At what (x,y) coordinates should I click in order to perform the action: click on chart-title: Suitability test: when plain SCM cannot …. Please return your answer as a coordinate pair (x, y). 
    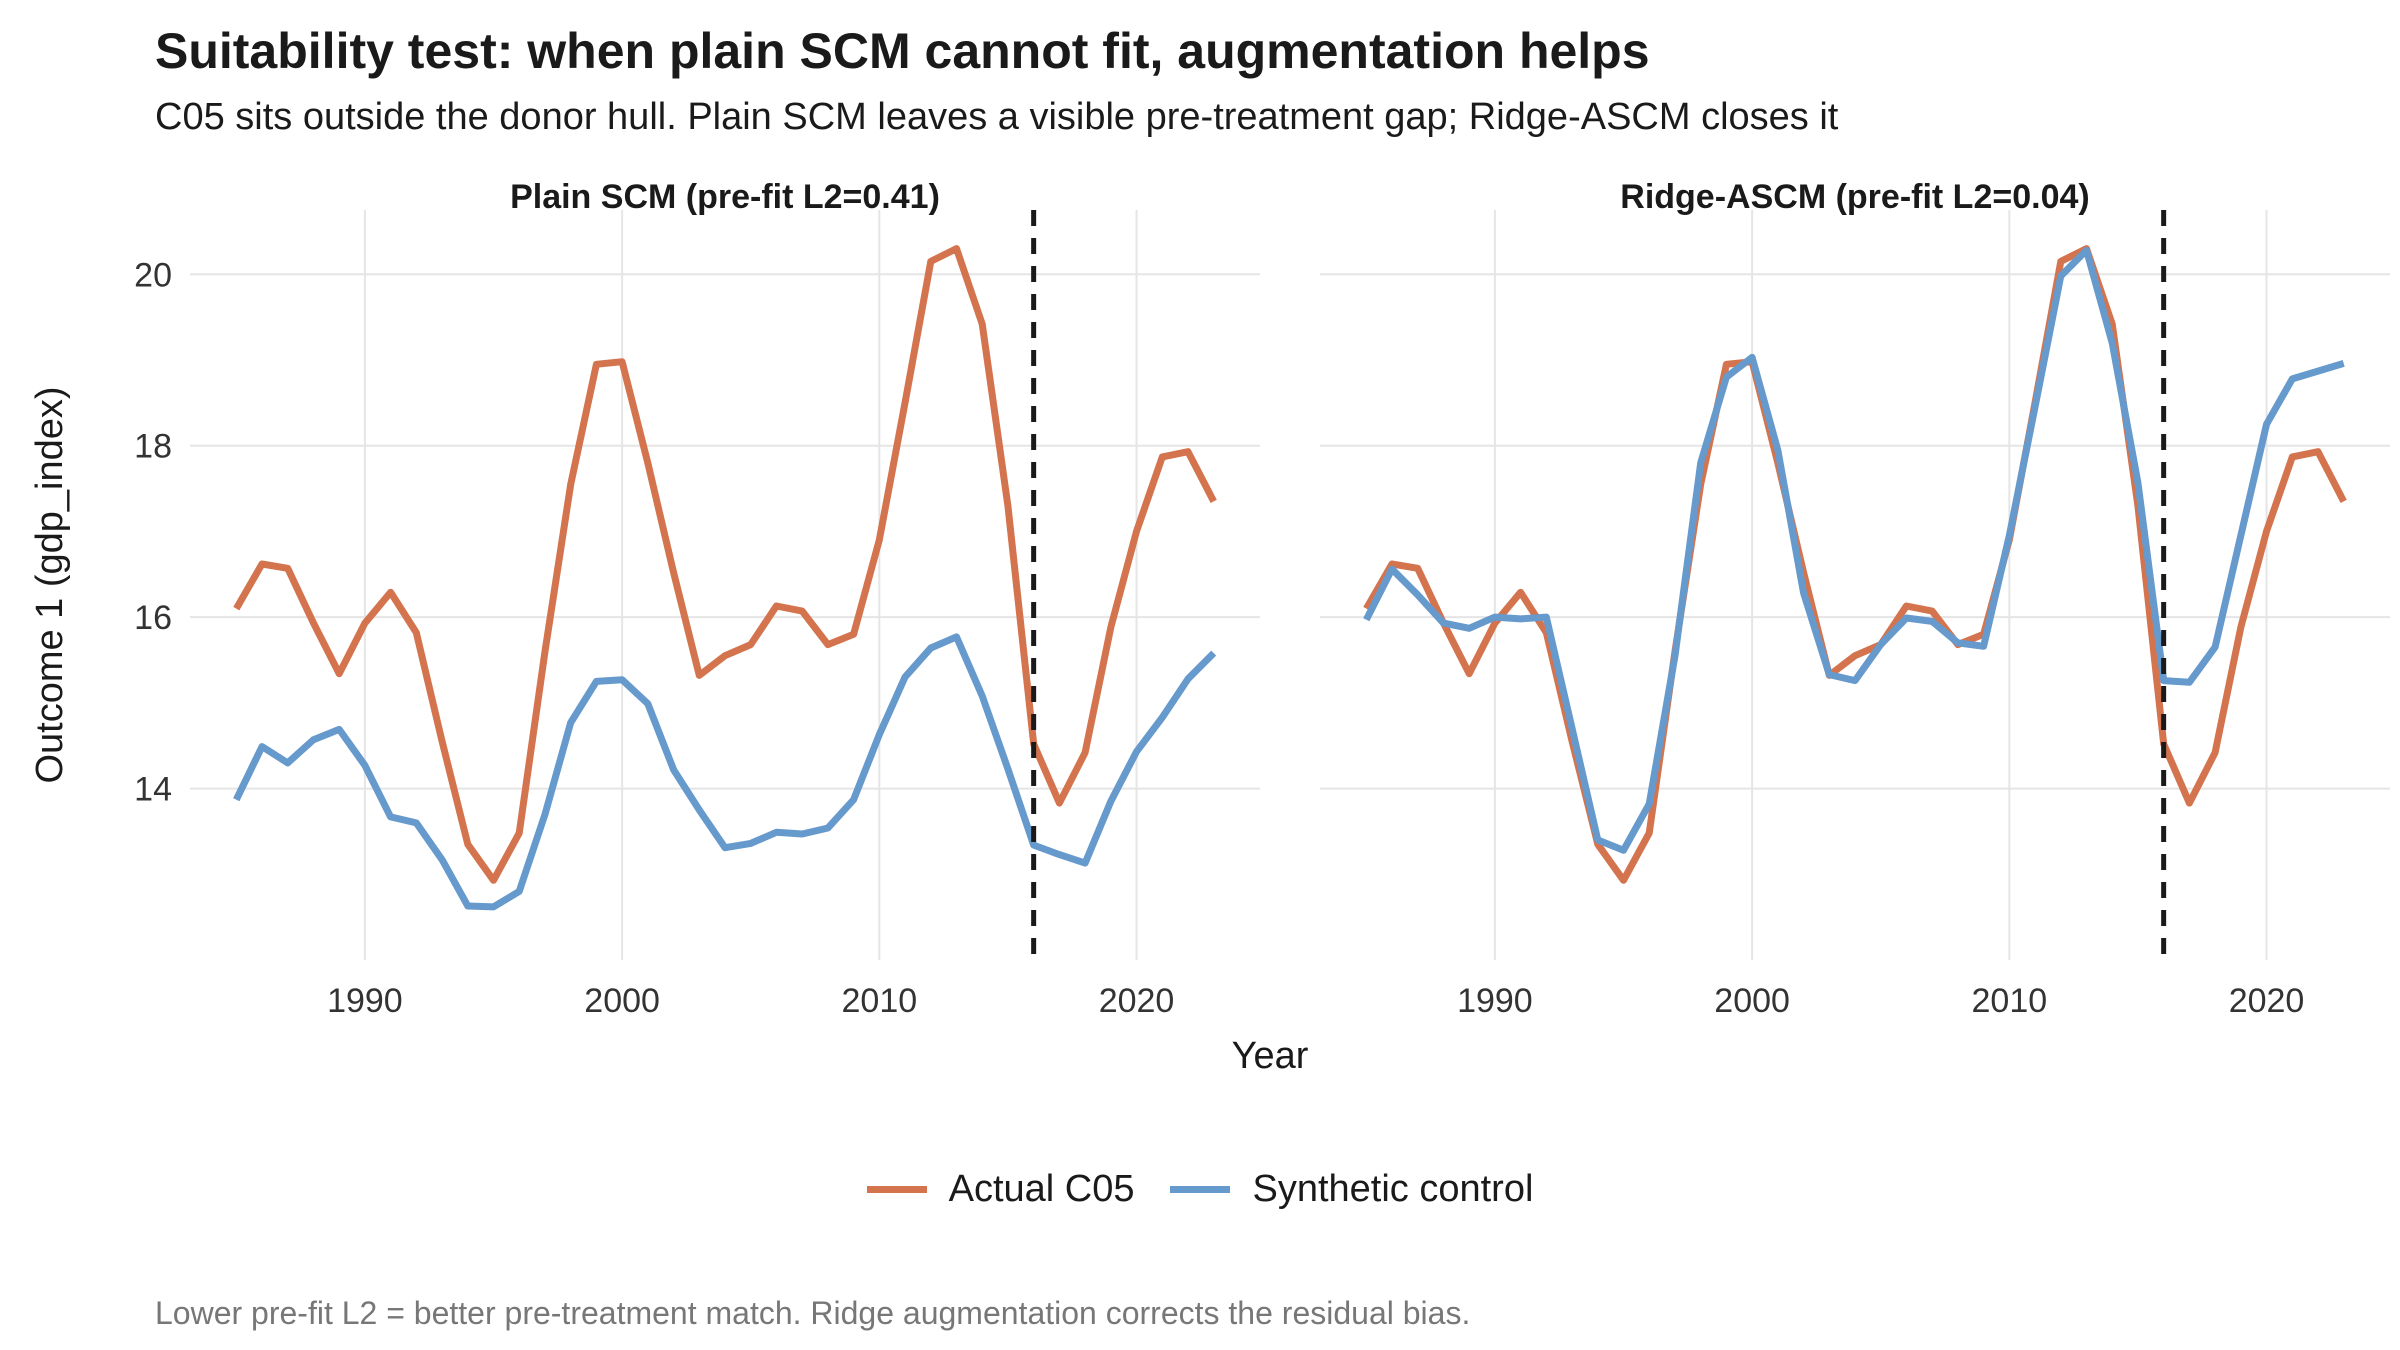
    Looking at the image, I should click on (902, 51).